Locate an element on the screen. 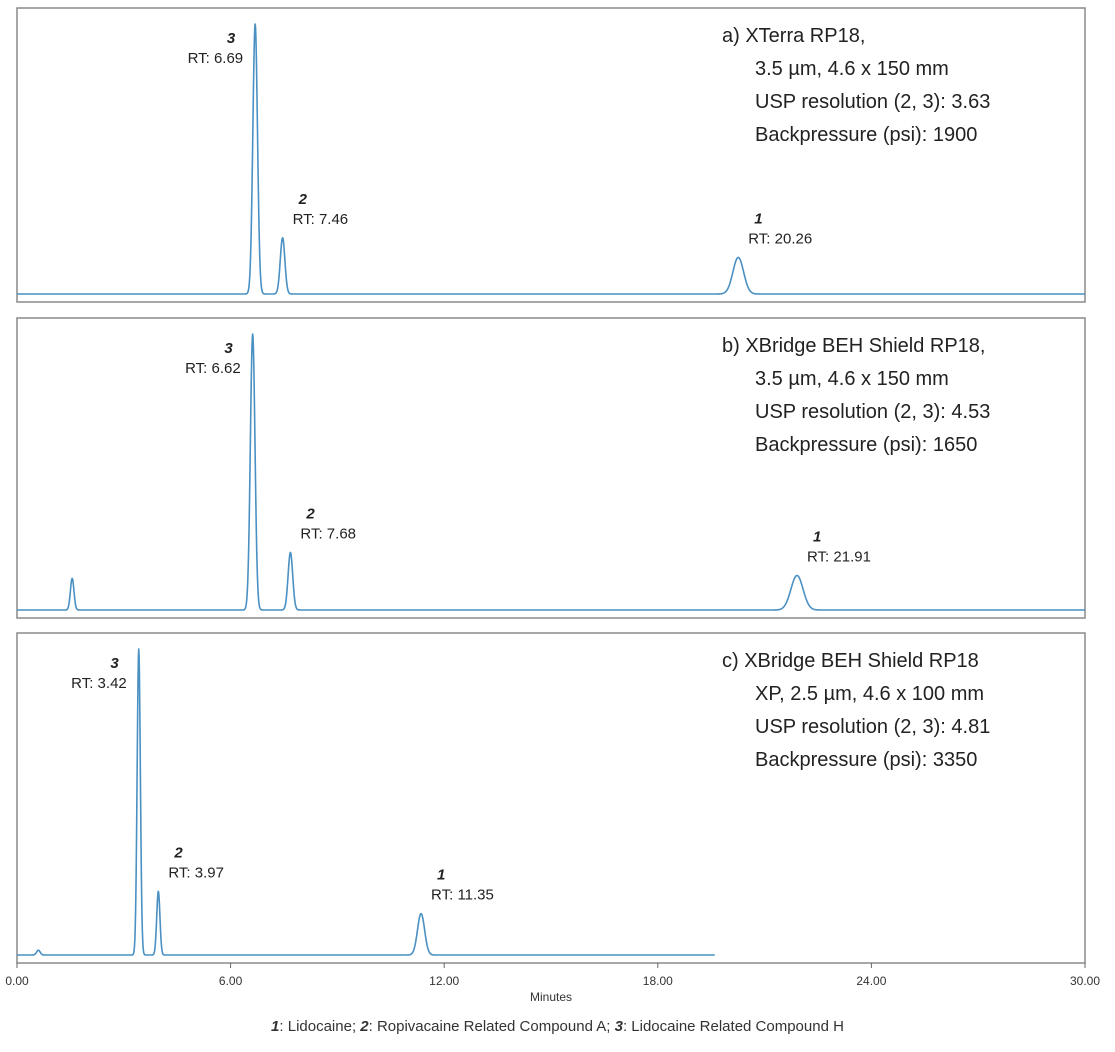  panel-info-c-line-2: XP, 2.5 µm, 4.6 x 100 mm is located at coordinates (869, 694).